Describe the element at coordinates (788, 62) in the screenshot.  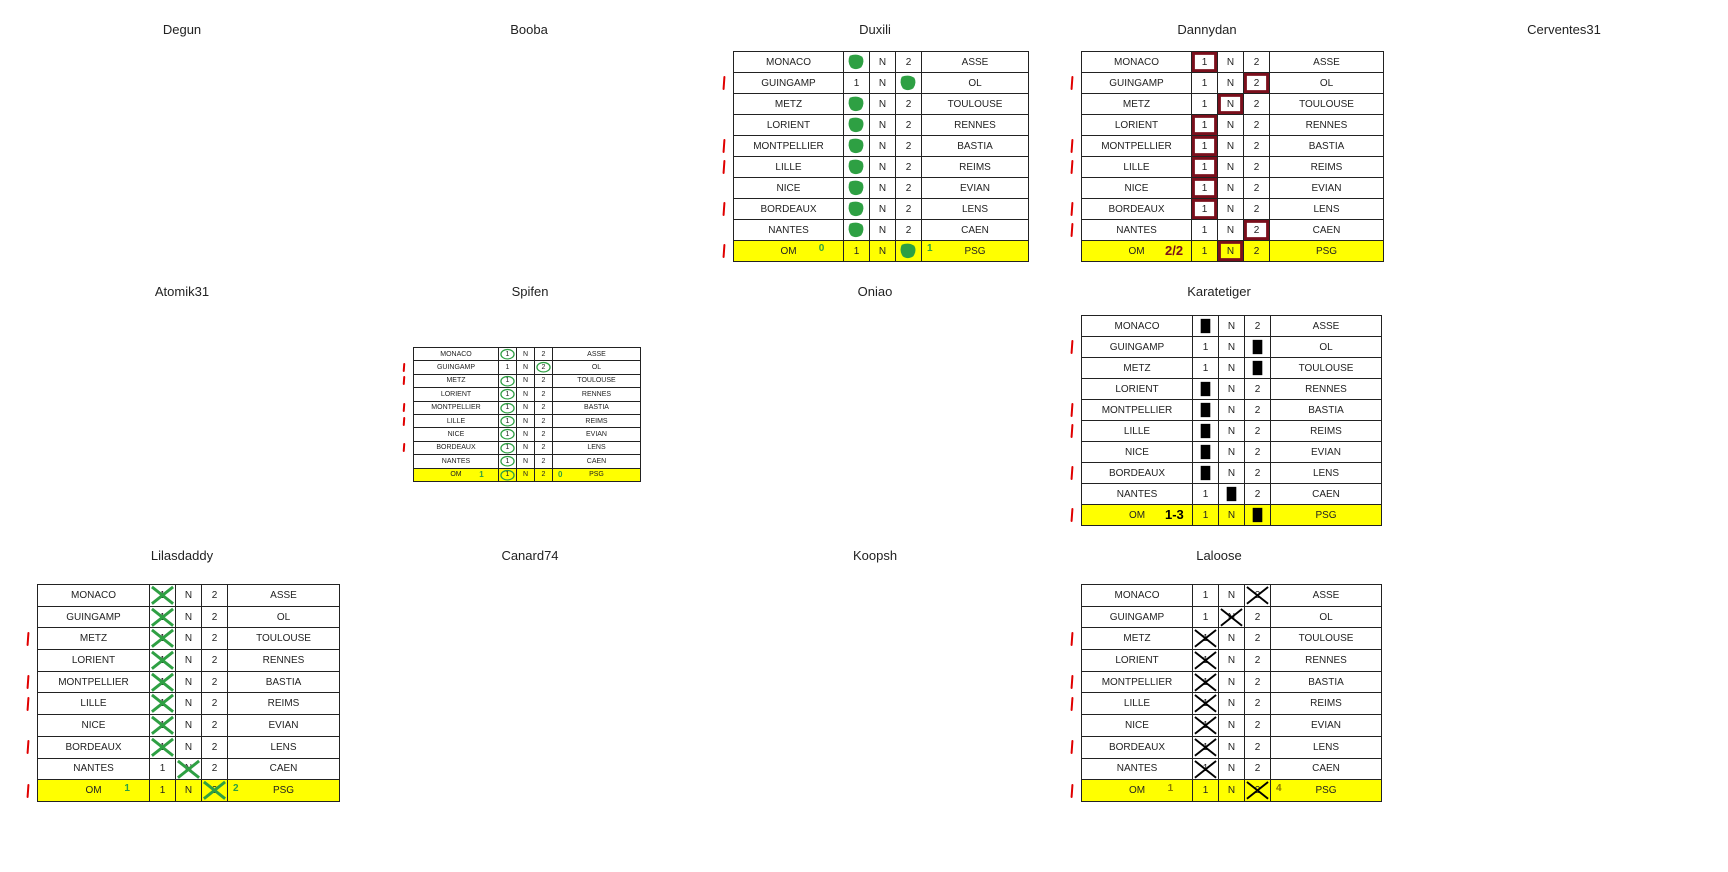
I see `home-team-cell: MONACO` at that location.